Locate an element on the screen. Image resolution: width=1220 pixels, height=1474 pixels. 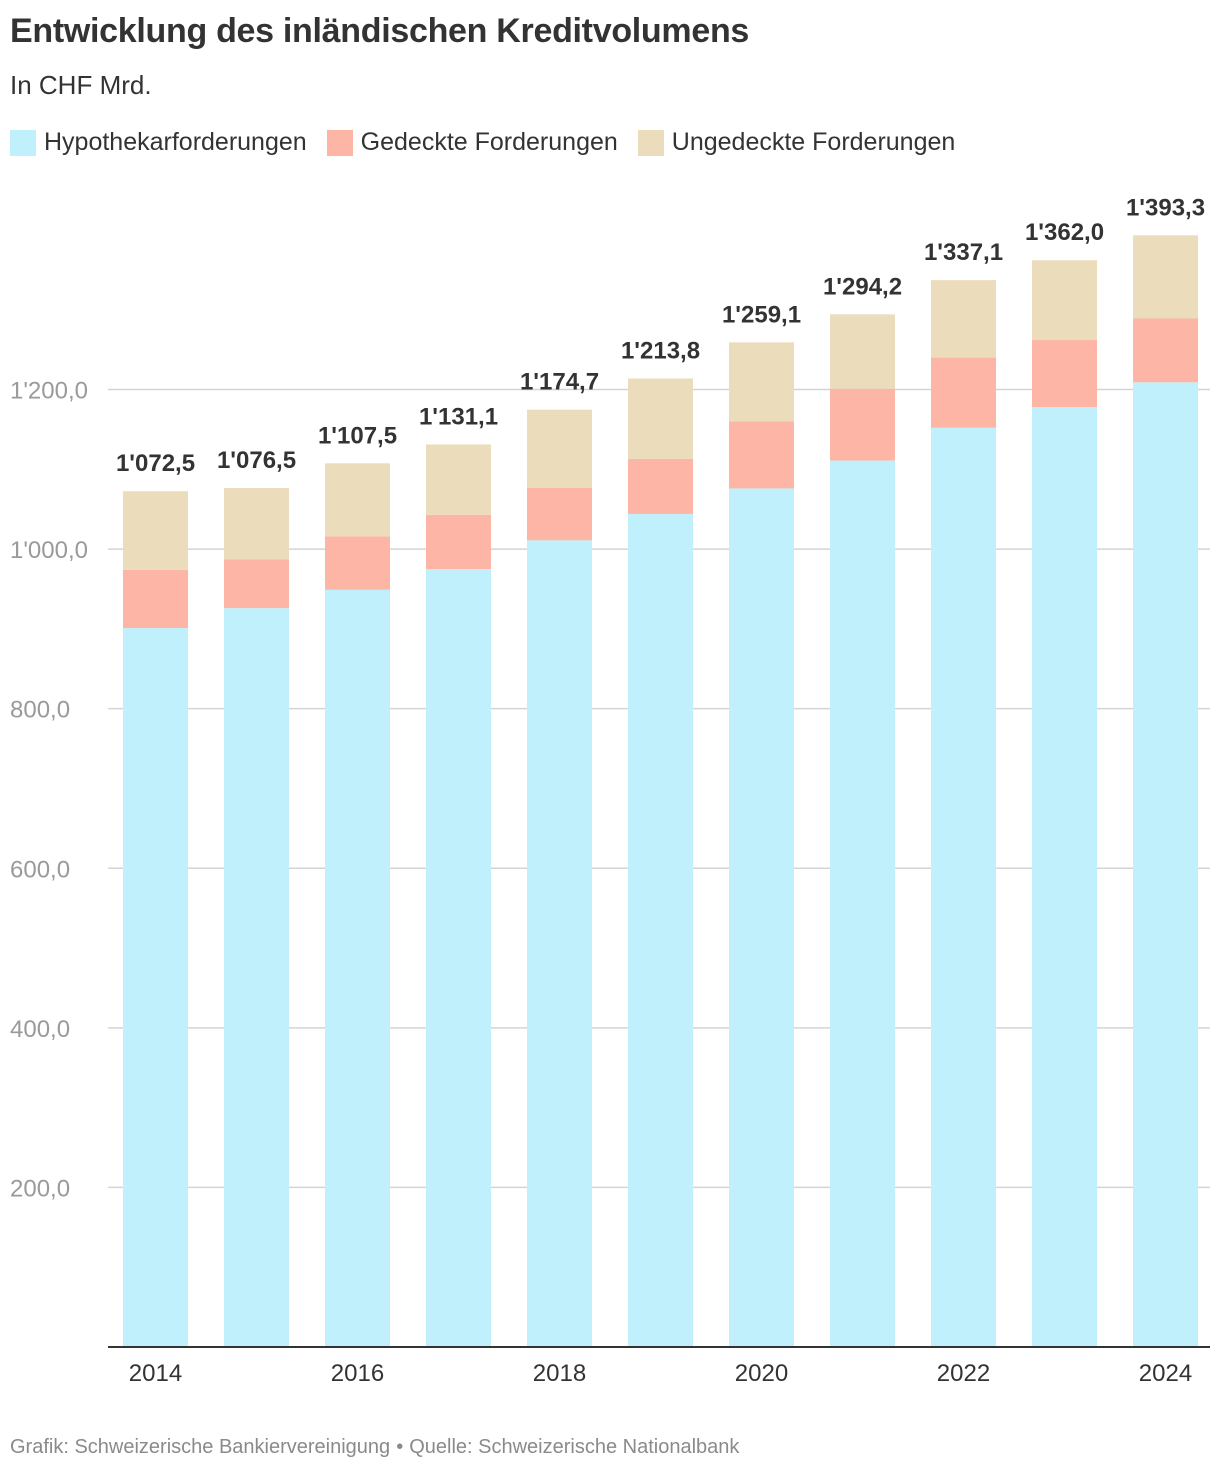
x-axis-labels: 2014 2016 2018 2020 2022 2024 is located at coordinates (660, 1373).